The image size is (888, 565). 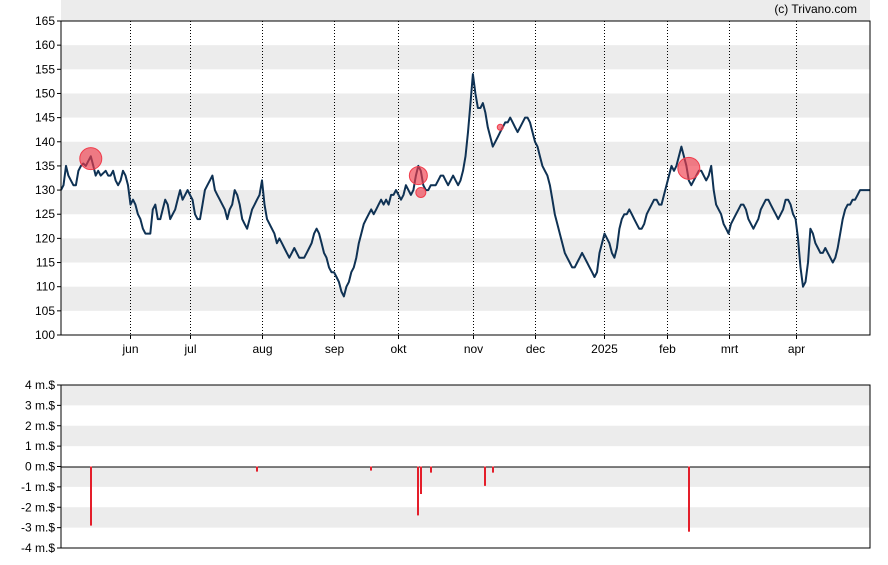 I want to click on insider-axis-tick-label: 1 m.$, so click(x=40, y=446).